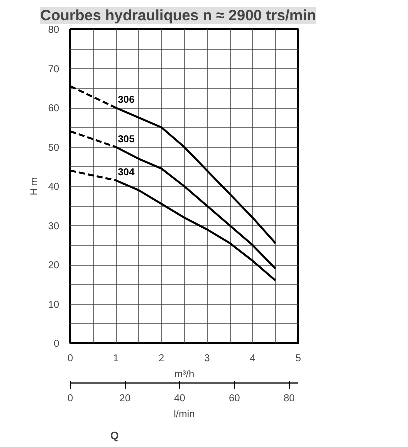  I want to click on series-label: 306, so click(127, 100).